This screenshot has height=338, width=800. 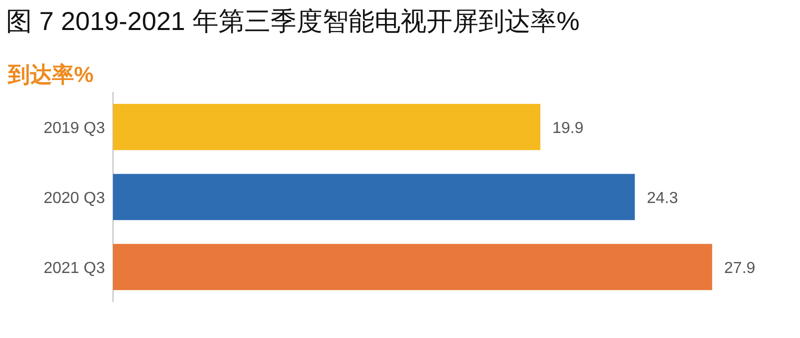 What do you see at coordinates (293, 21) in the screenshot?
I see `title: 图 7 2019-2021 年第三季度智能电视开屏到达率%` at bounding box center [293, 21].